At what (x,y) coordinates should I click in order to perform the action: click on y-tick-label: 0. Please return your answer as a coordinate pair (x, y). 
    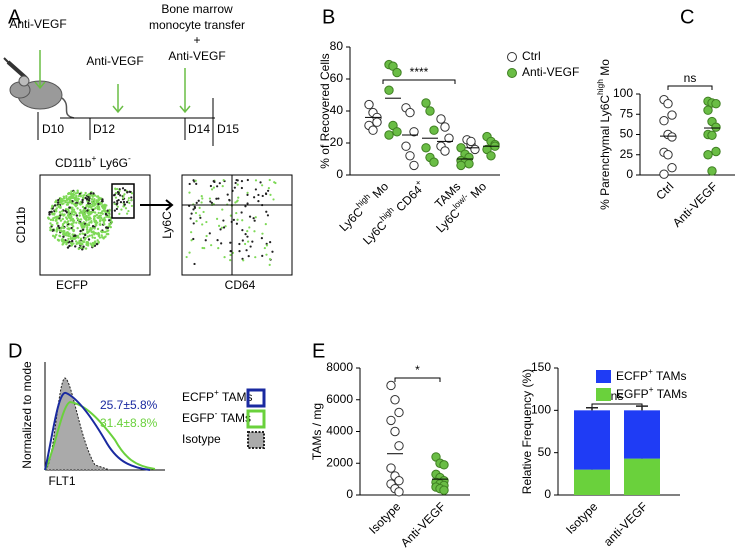
    Looking at the image, I should click on (339, 174).